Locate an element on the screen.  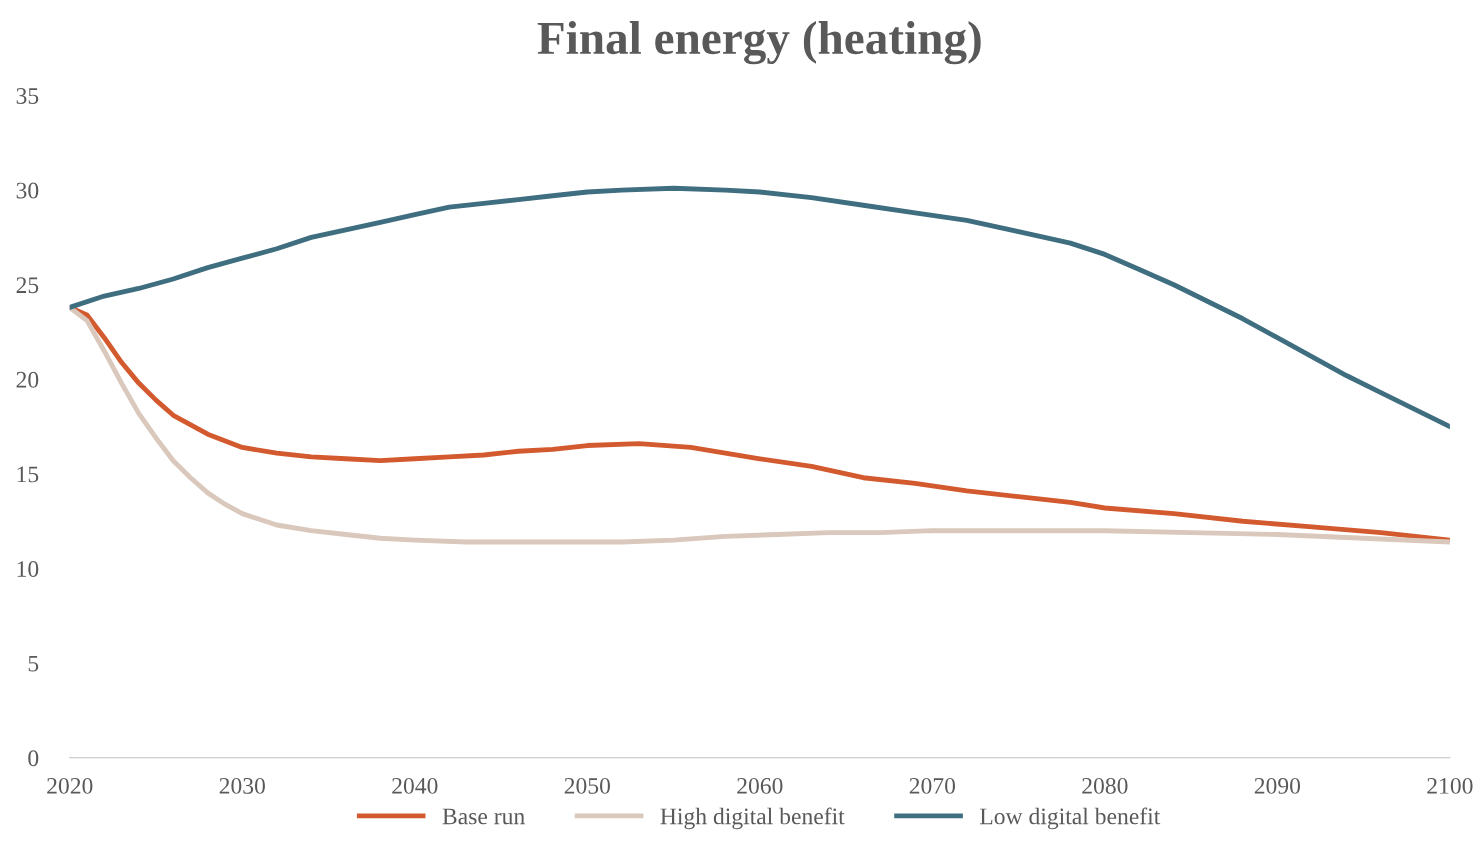
x-tick-label: 2040 is located at coordinates (415, 785).